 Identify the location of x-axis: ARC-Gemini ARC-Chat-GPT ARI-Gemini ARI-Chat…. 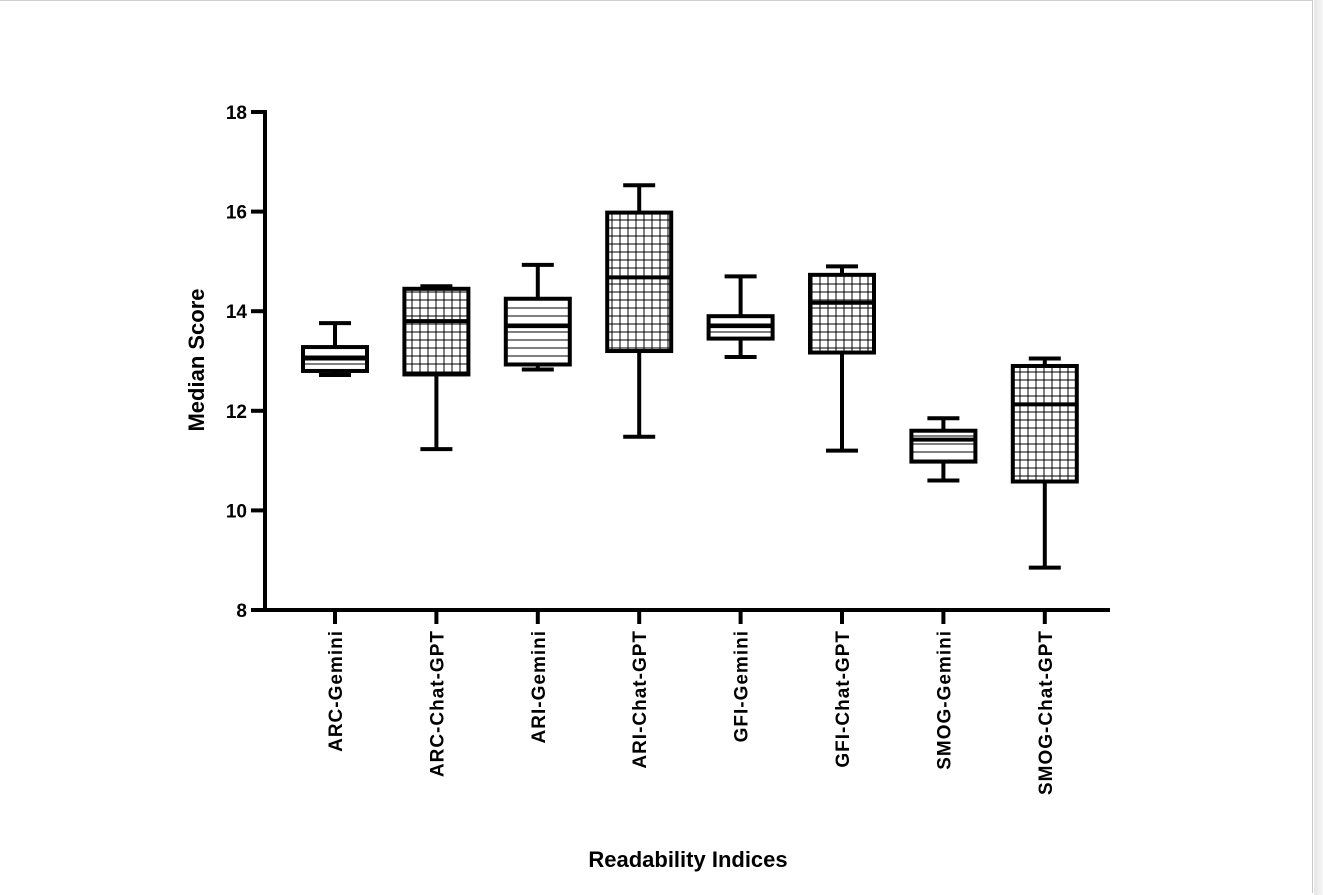
(686, 701).